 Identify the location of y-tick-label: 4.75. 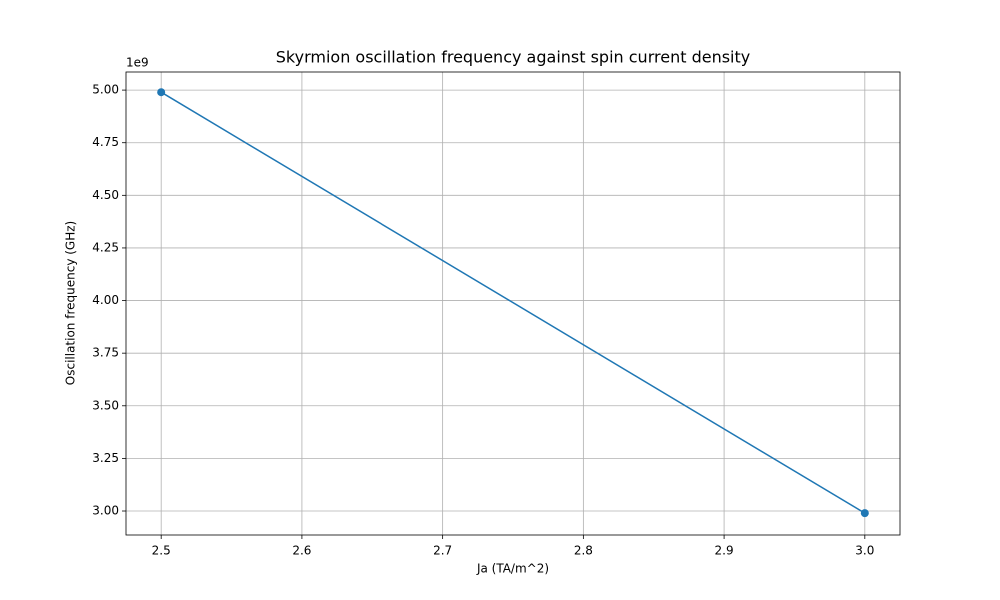
(105, 142).